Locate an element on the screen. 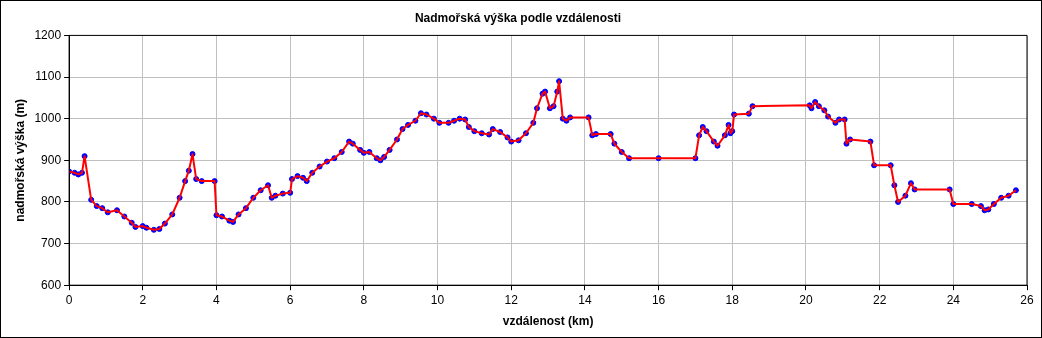  x-tick-label: 12 is located at coordinates (511, 299).